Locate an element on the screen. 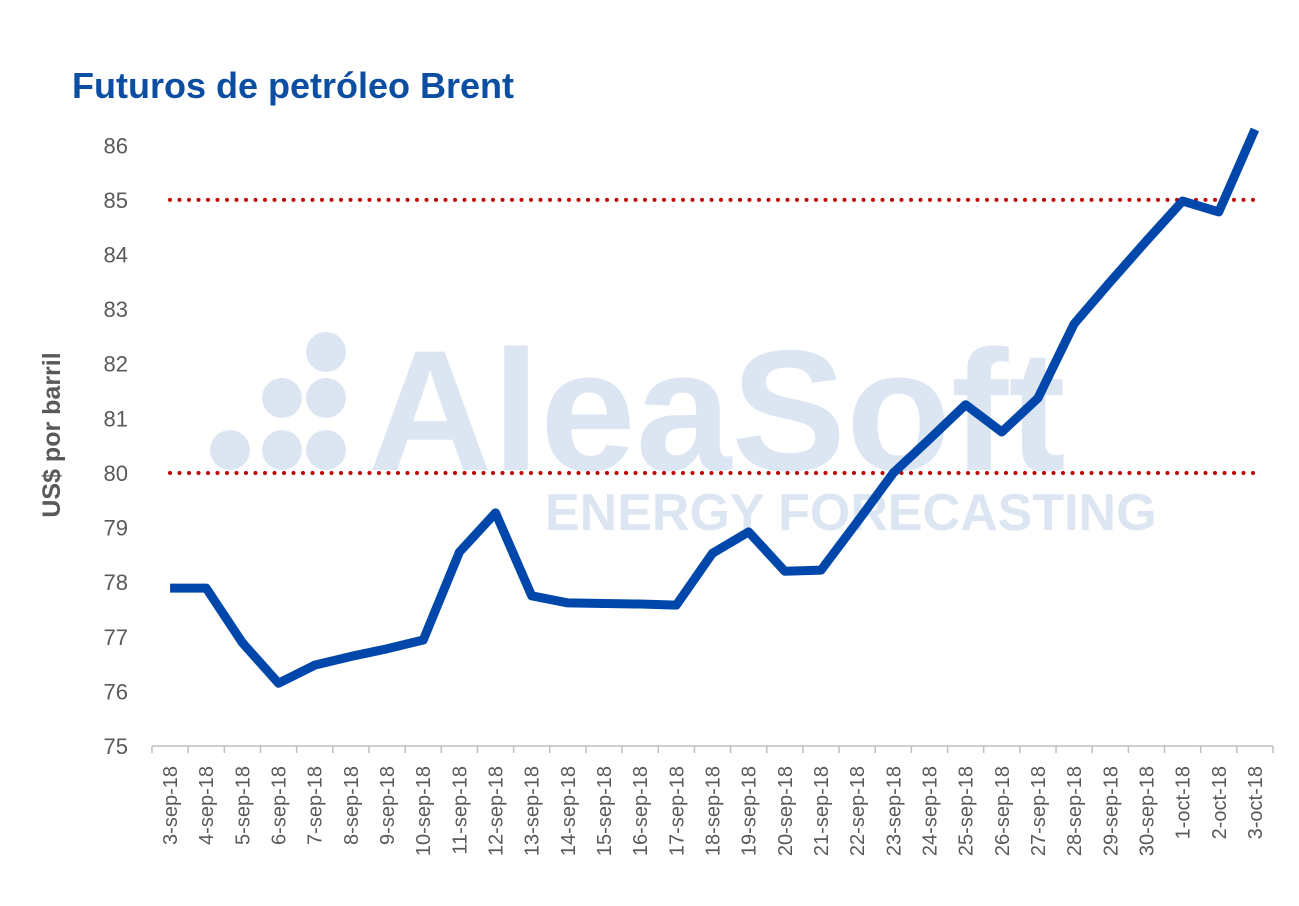 The image size is (1299, 906). x-tick-label: 3-sep-18 is located at coordinates (171, 805).